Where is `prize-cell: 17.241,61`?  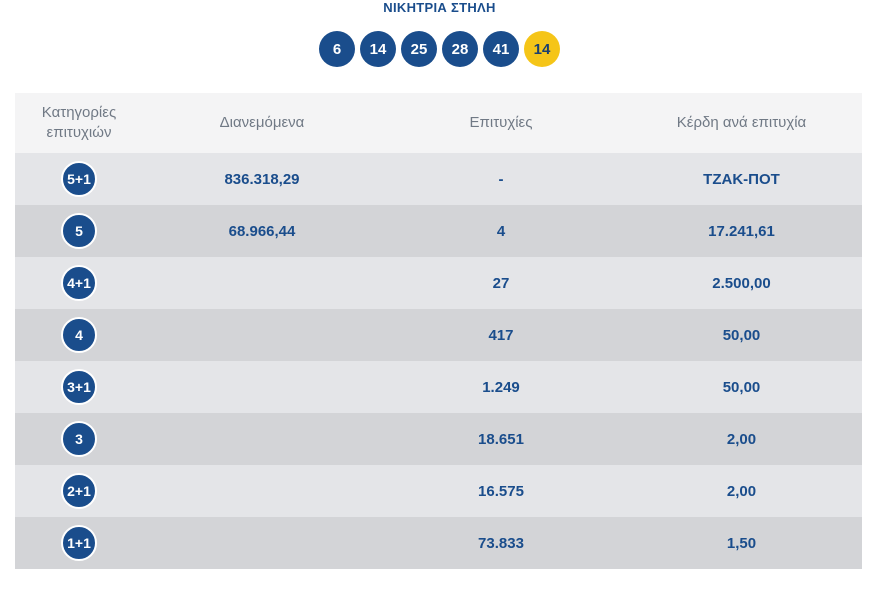 prize-cell: 17.241,61 is located at coordinates (741, 231).